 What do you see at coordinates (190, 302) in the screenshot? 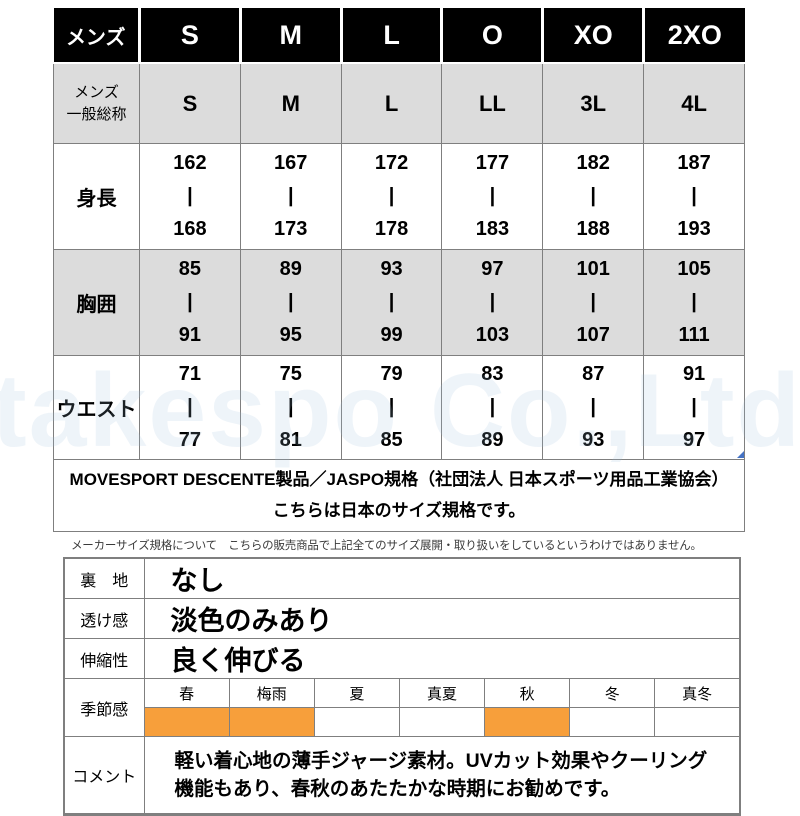
I see `range-cell: 85 | 91` at bounding box center [190, 302].